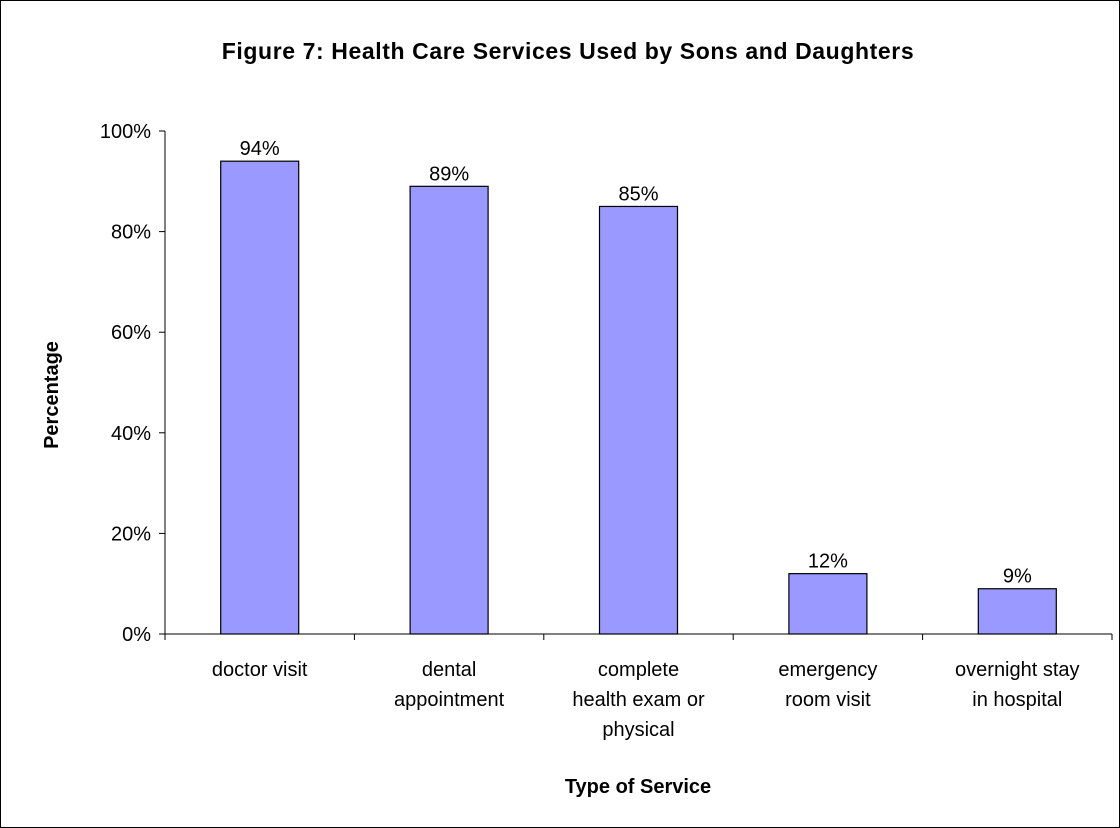  Describe the element at coordinates (828, 562) in the screenshot. I see `data-label: 12%` at that location.